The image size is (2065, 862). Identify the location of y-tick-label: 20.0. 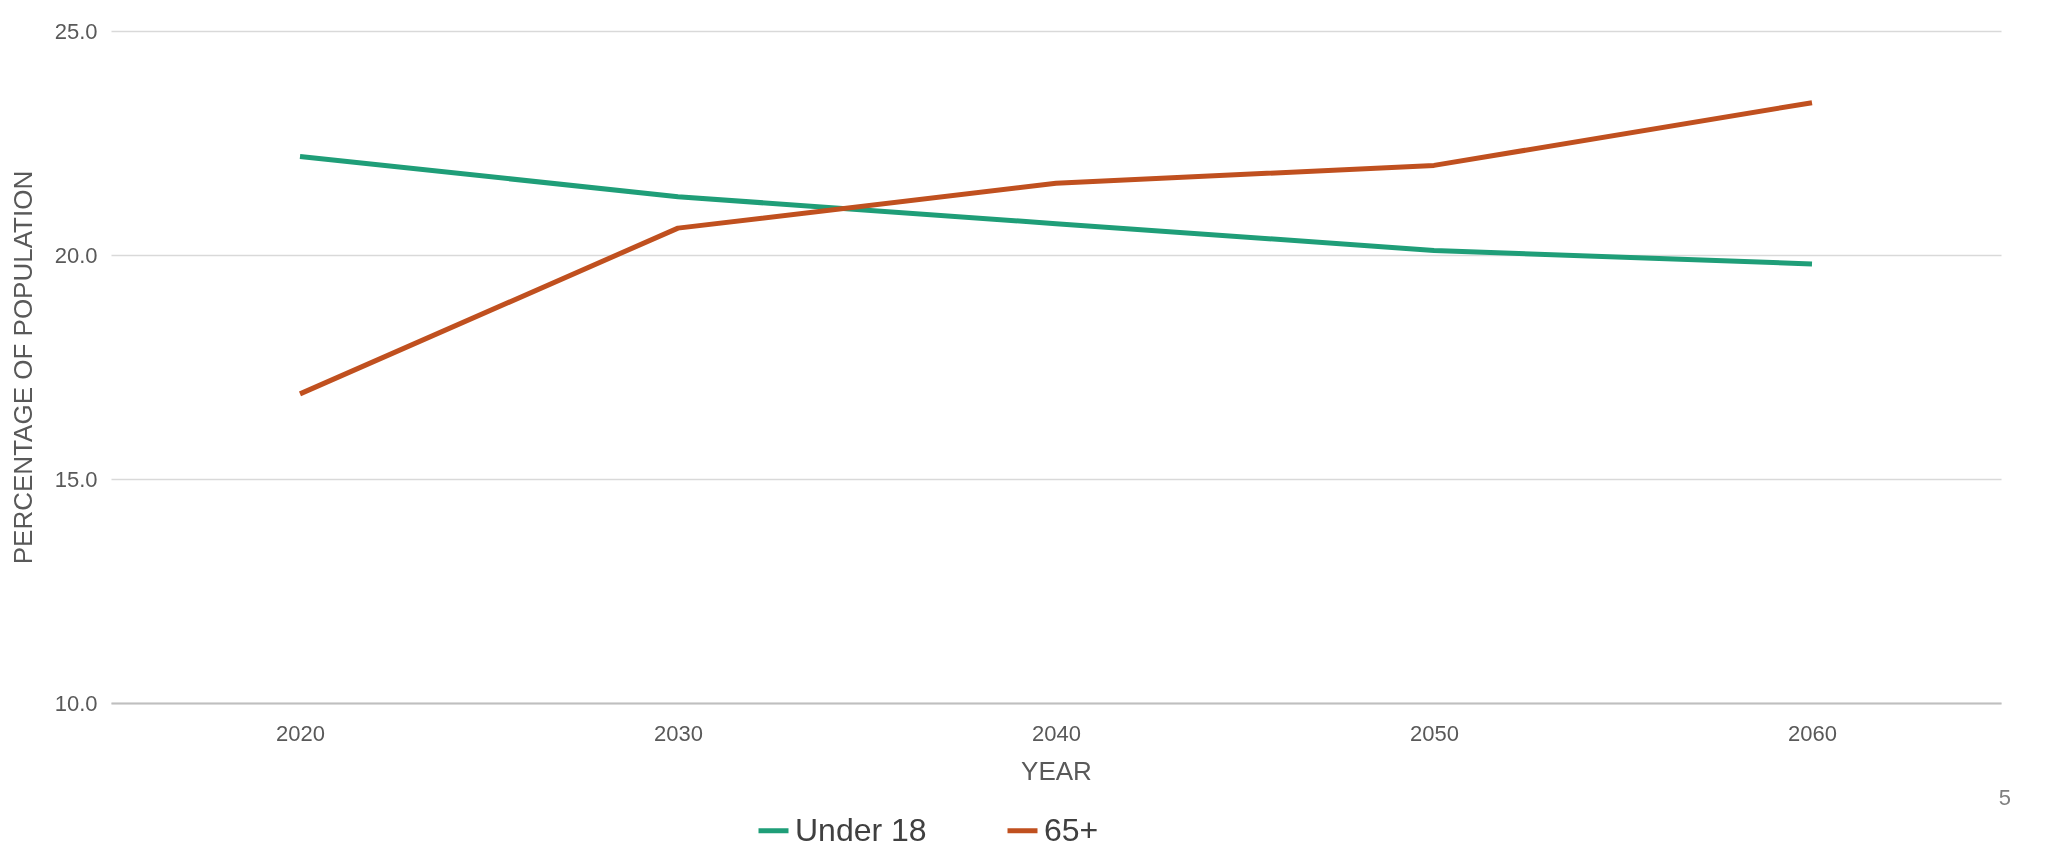
(76, 255).